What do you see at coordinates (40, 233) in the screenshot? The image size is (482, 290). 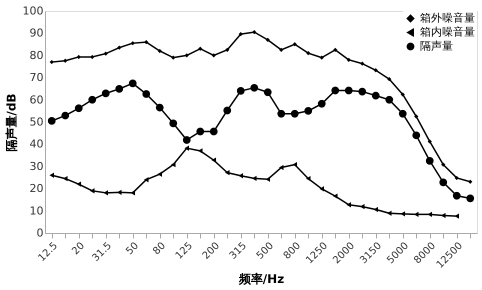 I see `y-tick-label: 0` at bounding box center [40, 233].